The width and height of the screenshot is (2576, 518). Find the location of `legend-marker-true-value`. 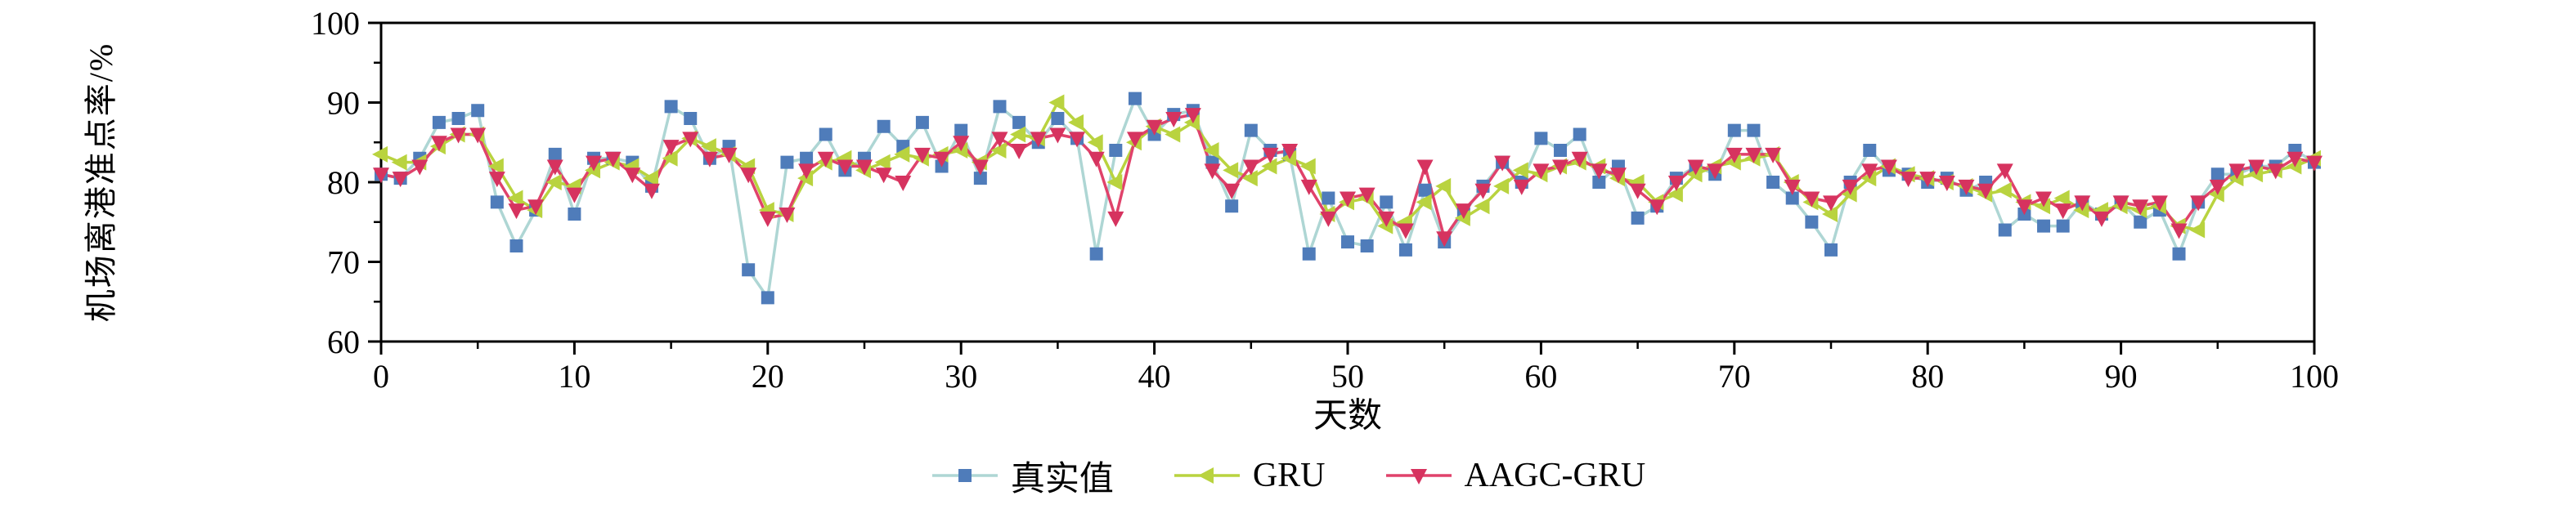

legend-marker-true-value is located at coordinates (965, 476).